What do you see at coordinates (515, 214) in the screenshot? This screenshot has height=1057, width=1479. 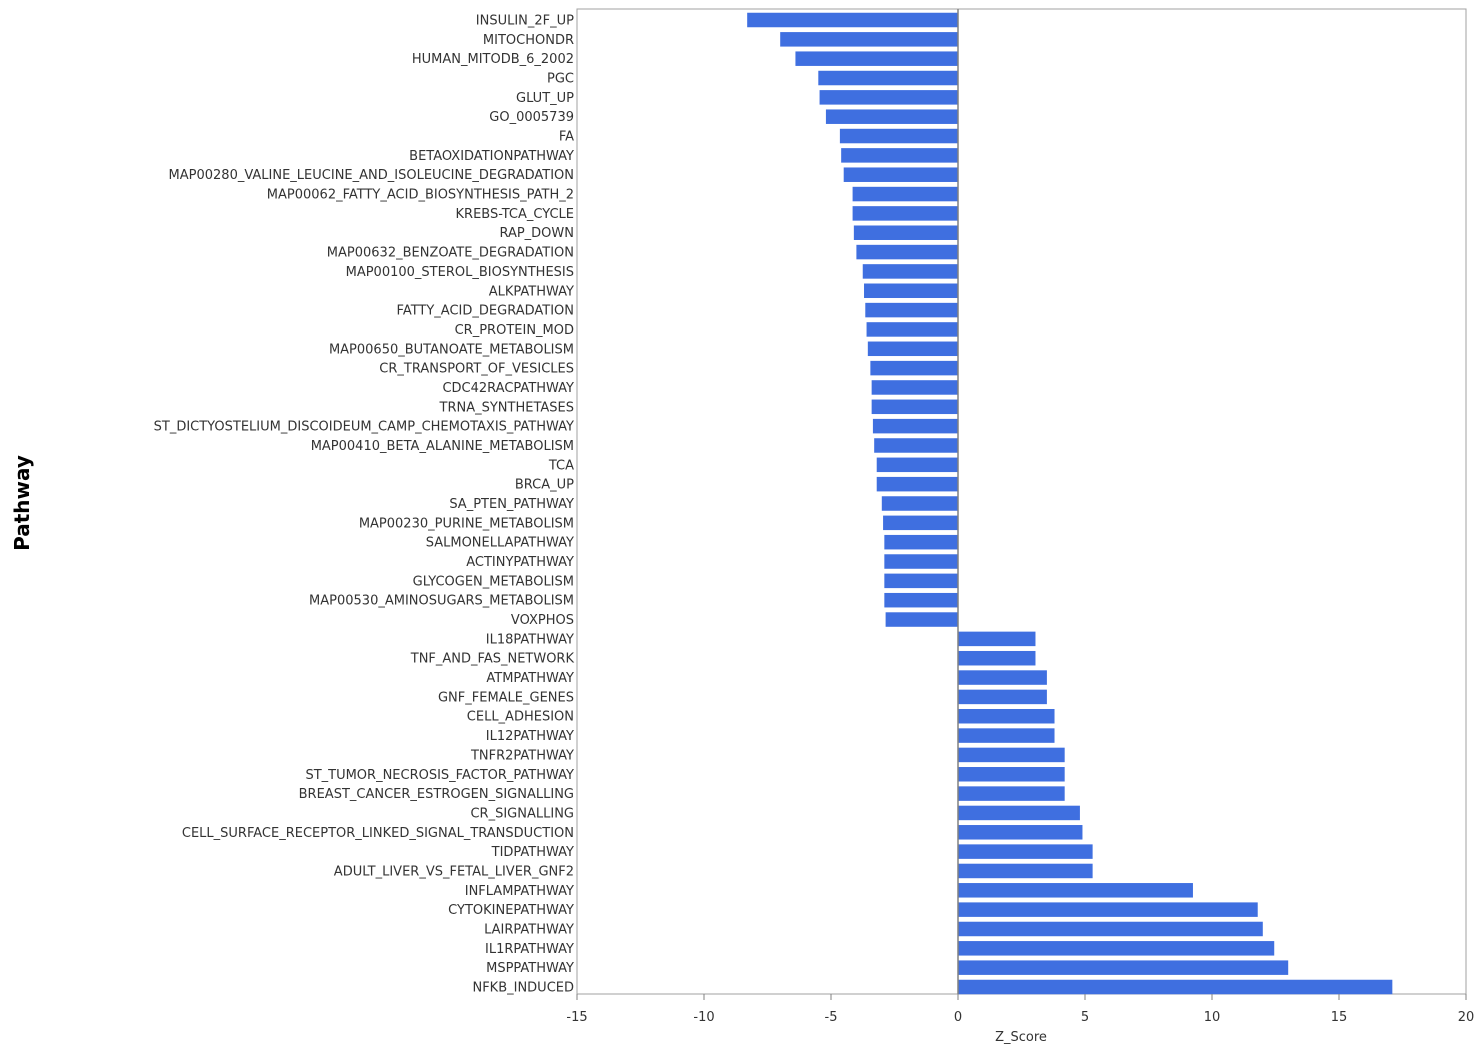 I see `category-label: KREBS-TCA_CYCLE` at bounding box center [515, 214].